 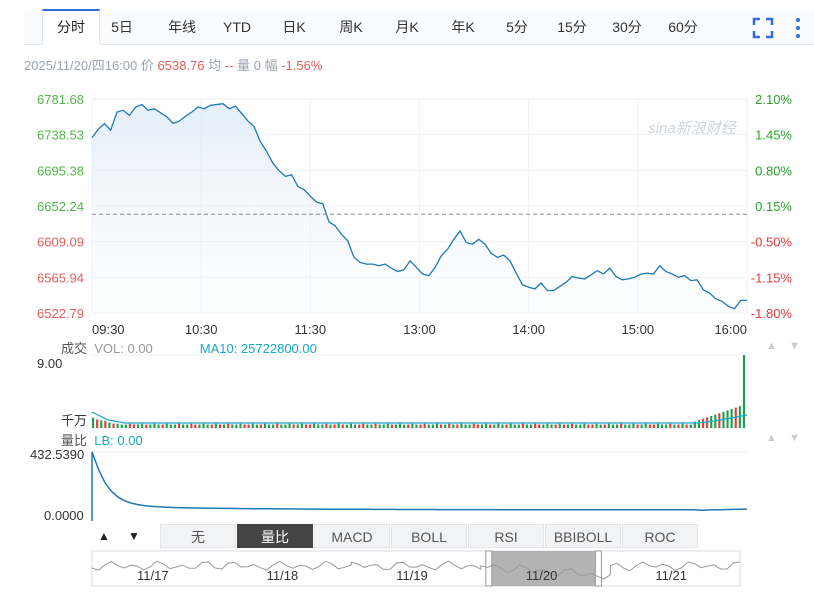 I want to click on volume-panel-label: 成交, so click(x=74, y=348).